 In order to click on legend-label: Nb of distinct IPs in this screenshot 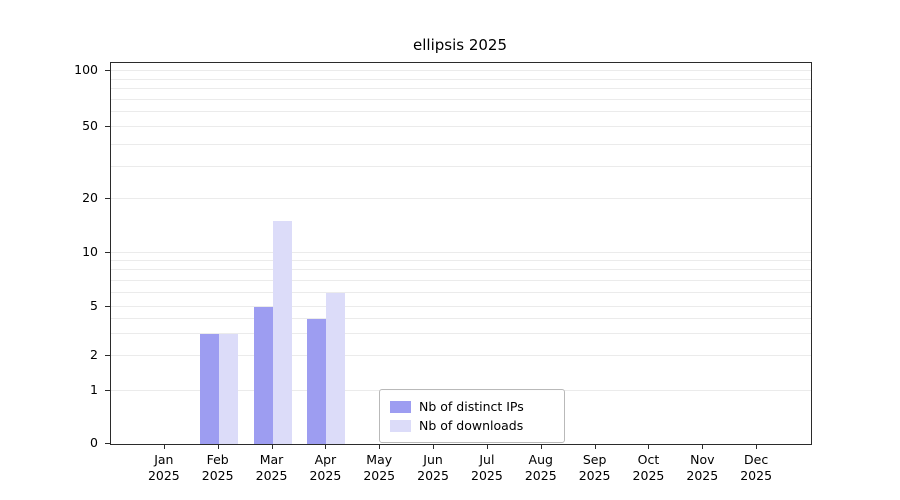, I will do `click(471, 406)`.